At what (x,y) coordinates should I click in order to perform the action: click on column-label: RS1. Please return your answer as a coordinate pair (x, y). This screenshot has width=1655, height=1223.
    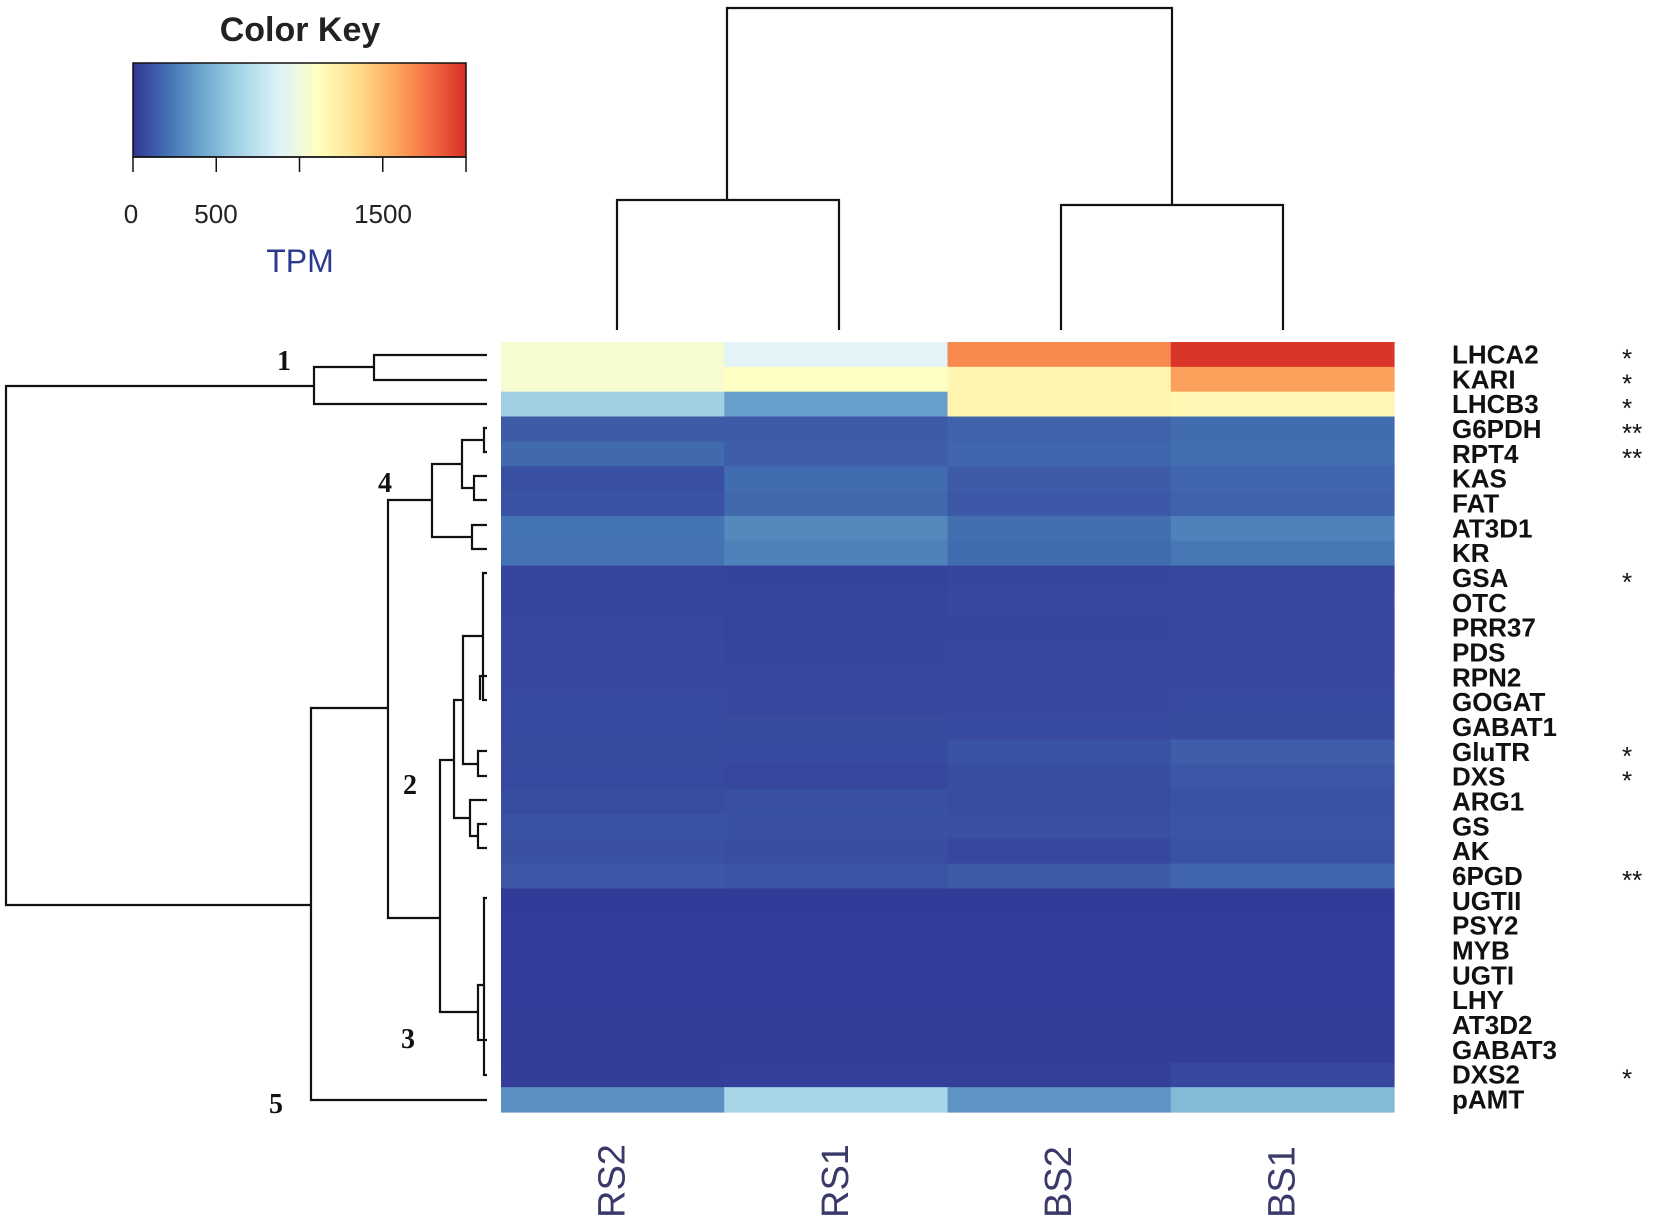
    Looking at the image, I should click on (836, 1181).